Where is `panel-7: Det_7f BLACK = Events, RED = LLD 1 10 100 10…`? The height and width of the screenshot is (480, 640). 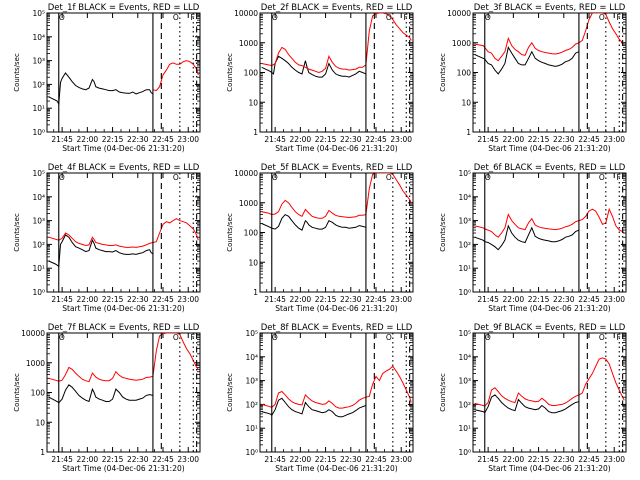
panel-7: Det_7f BLACK = Events, RED = LLD 1 10 100 10… is located at coordinates (107, 398).